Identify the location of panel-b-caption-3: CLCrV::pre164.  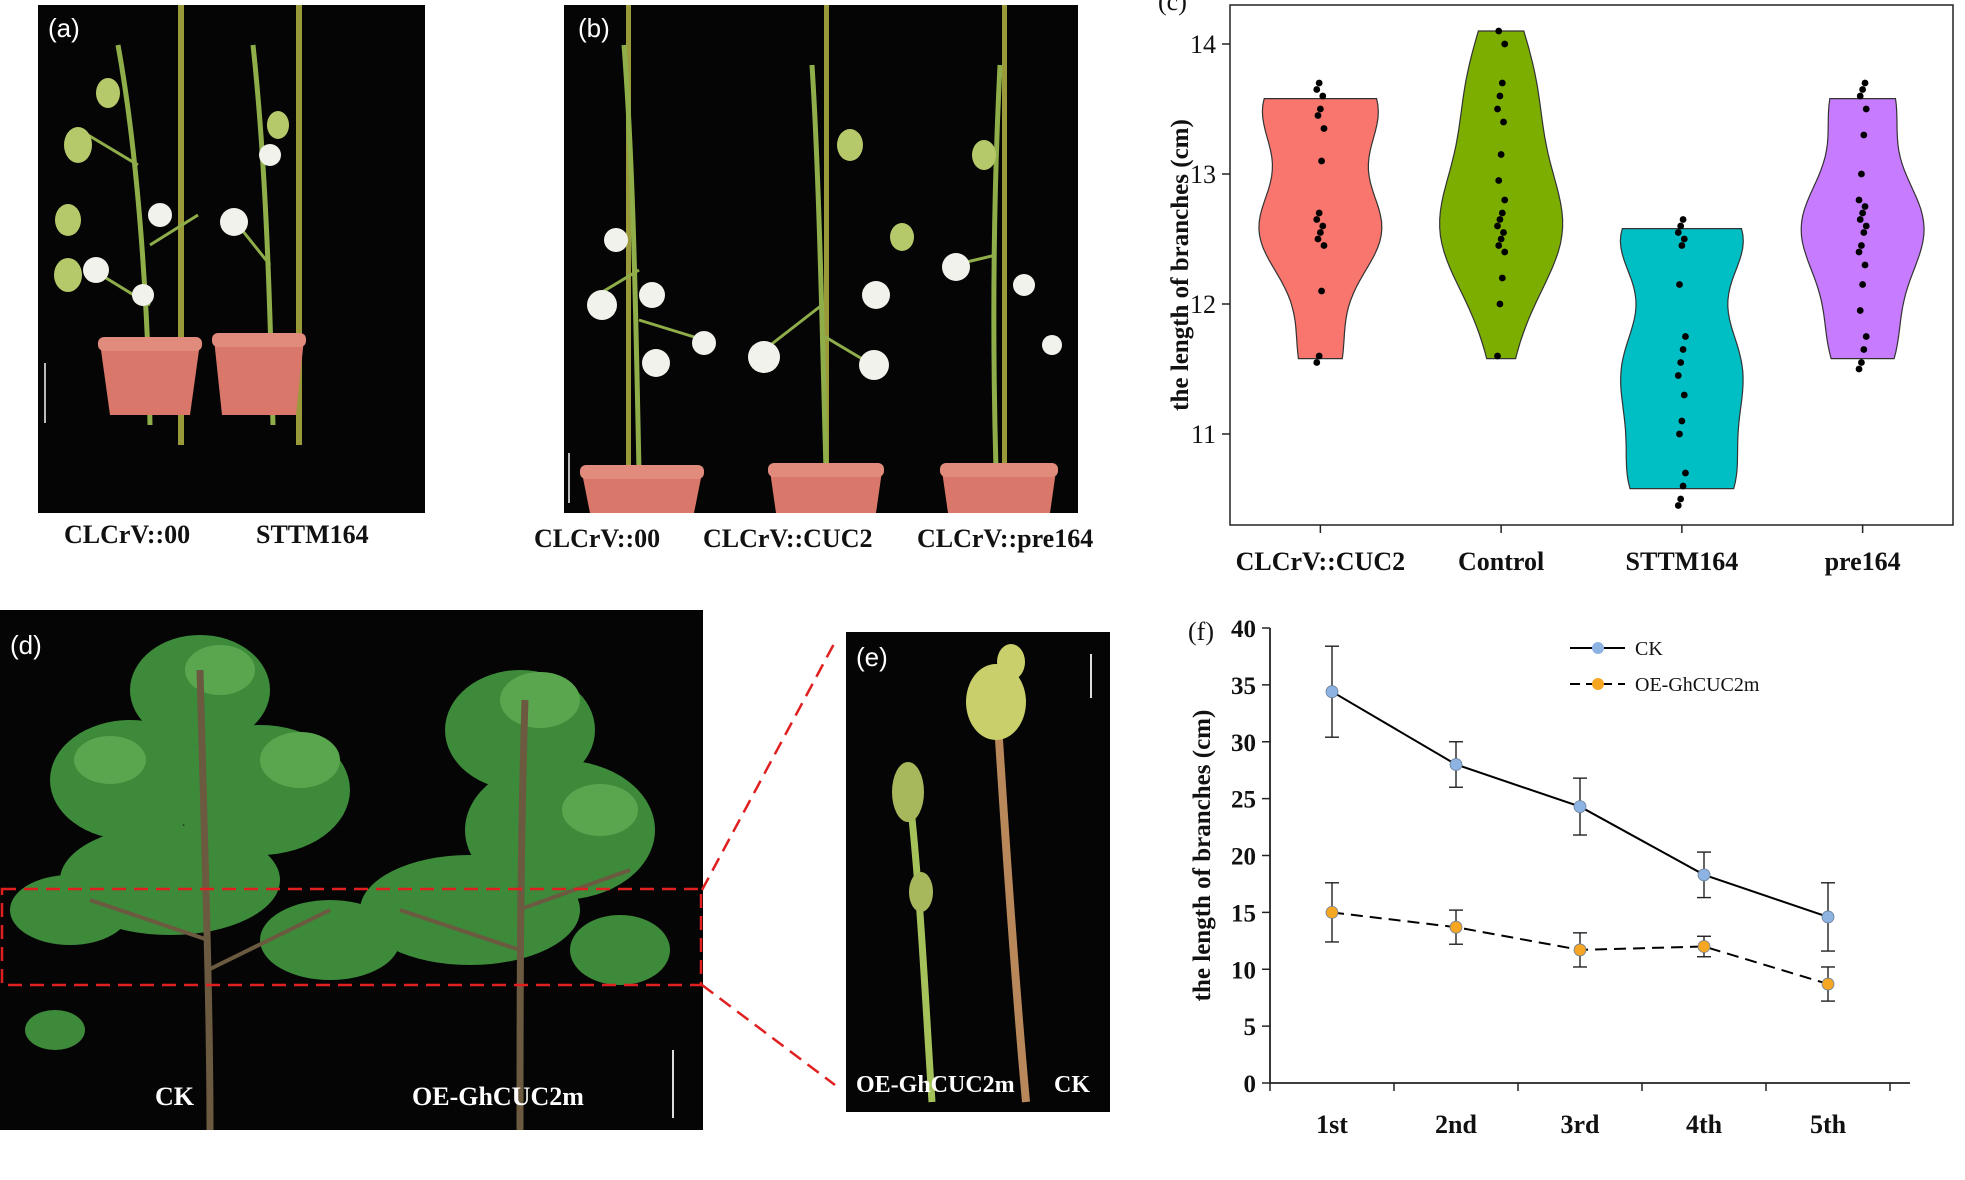
(1005, 538).